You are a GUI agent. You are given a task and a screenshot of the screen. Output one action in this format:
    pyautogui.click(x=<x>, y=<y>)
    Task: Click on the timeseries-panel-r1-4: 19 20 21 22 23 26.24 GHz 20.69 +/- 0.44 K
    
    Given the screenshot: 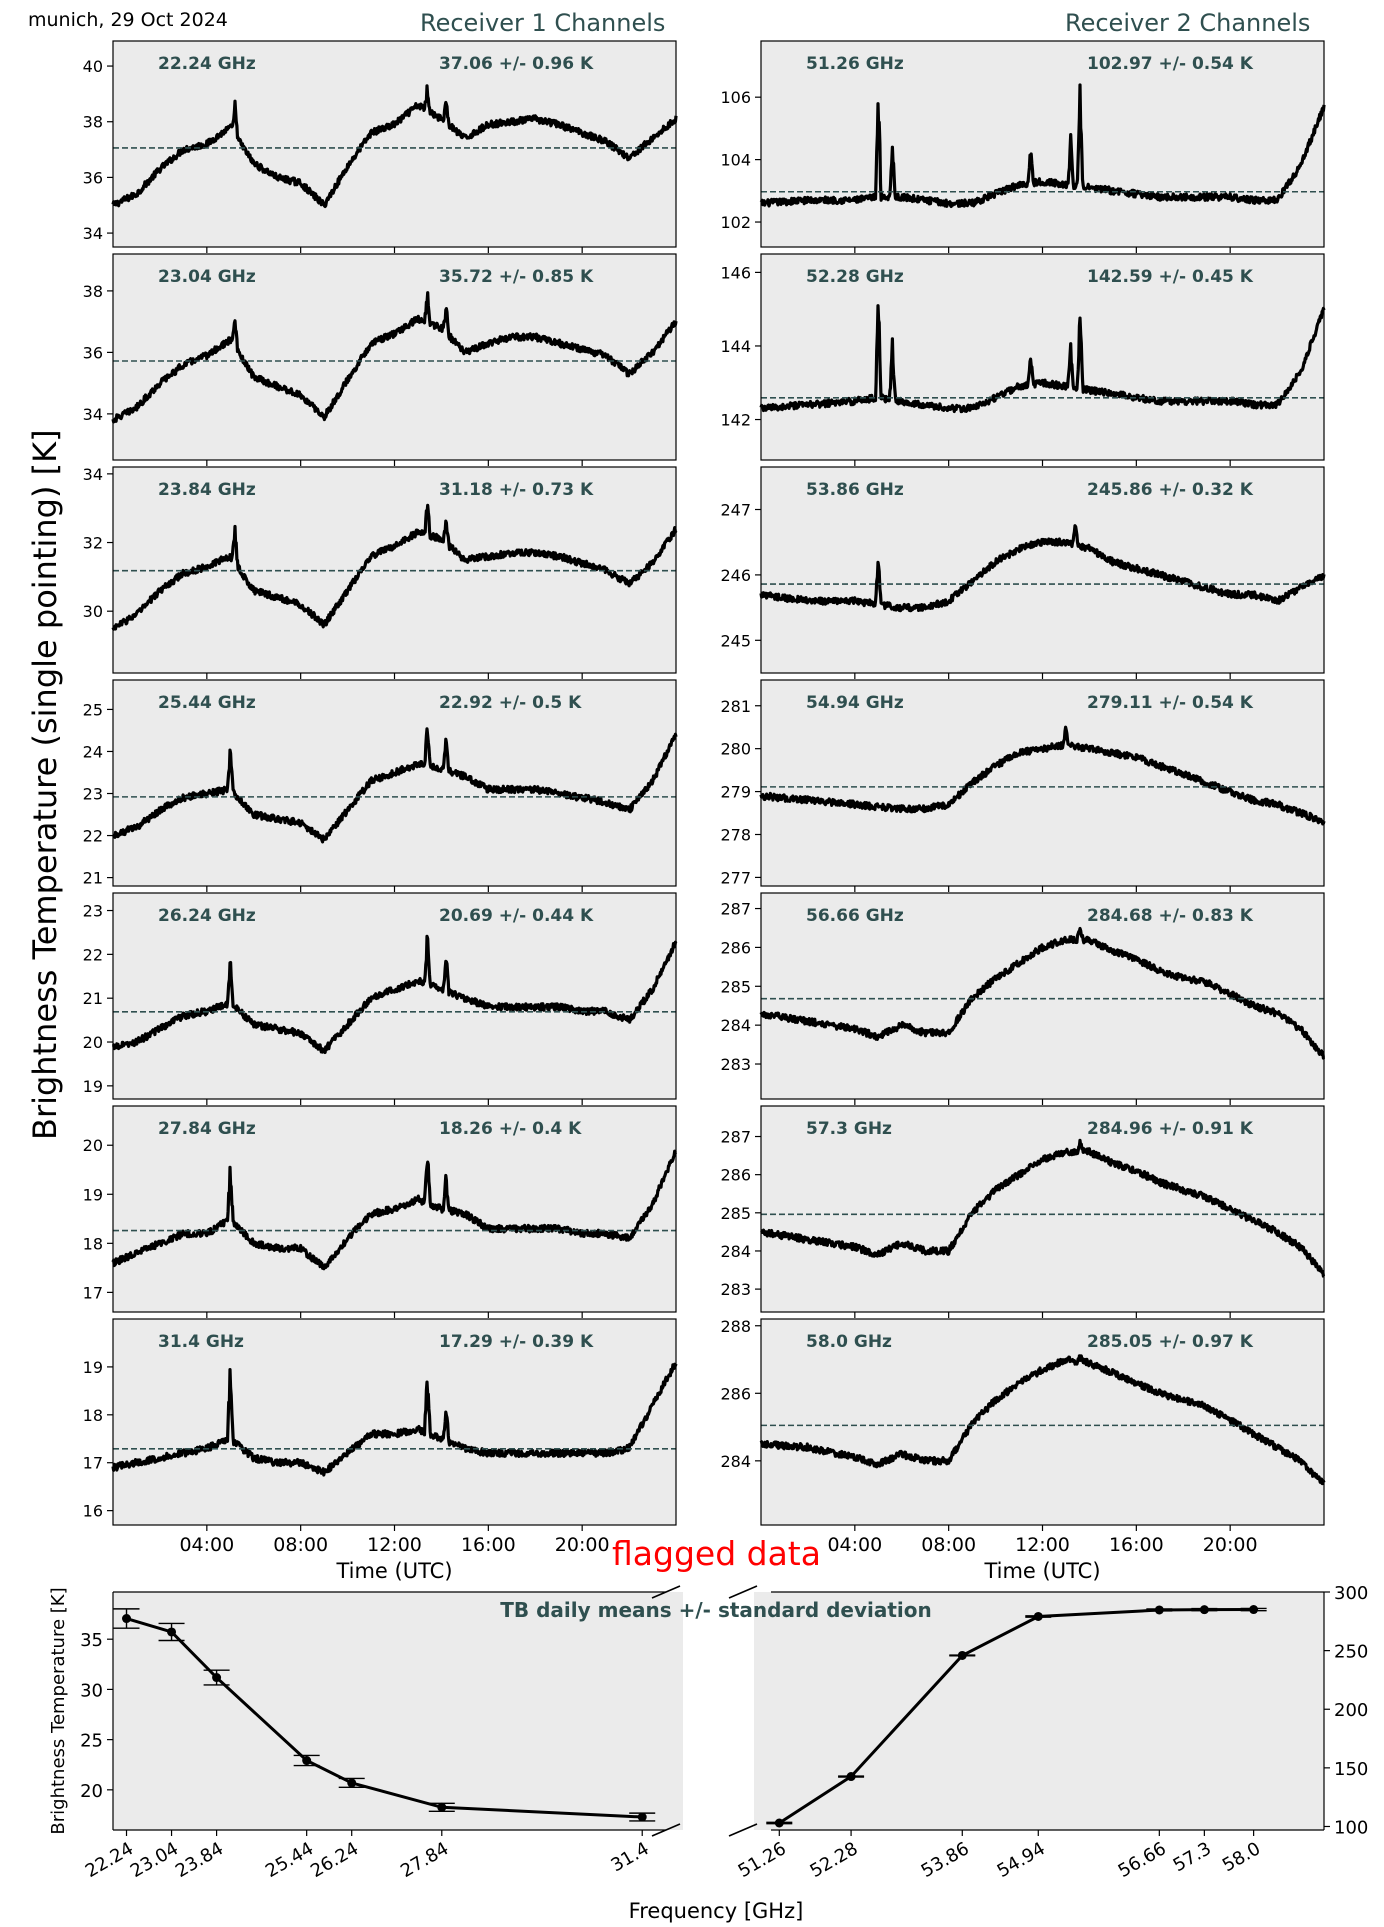 What is the action you would take?
    pyautogui.click(x=380, y=998)
    